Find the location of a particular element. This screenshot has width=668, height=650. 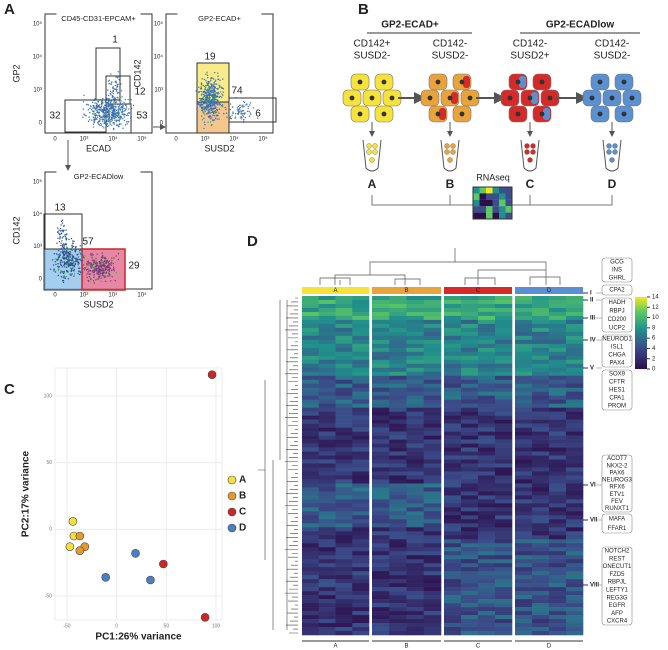

gate-value: 12 is located at coordinates (140, 92).